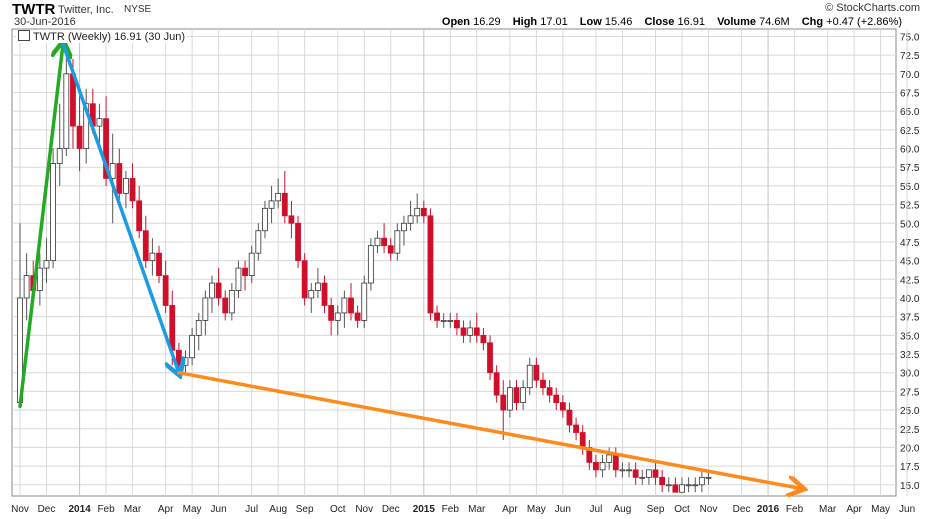  Describe the element at coordinates (910, 131) in the screenshot. I see `y-tick-label: 62.5` at that location.